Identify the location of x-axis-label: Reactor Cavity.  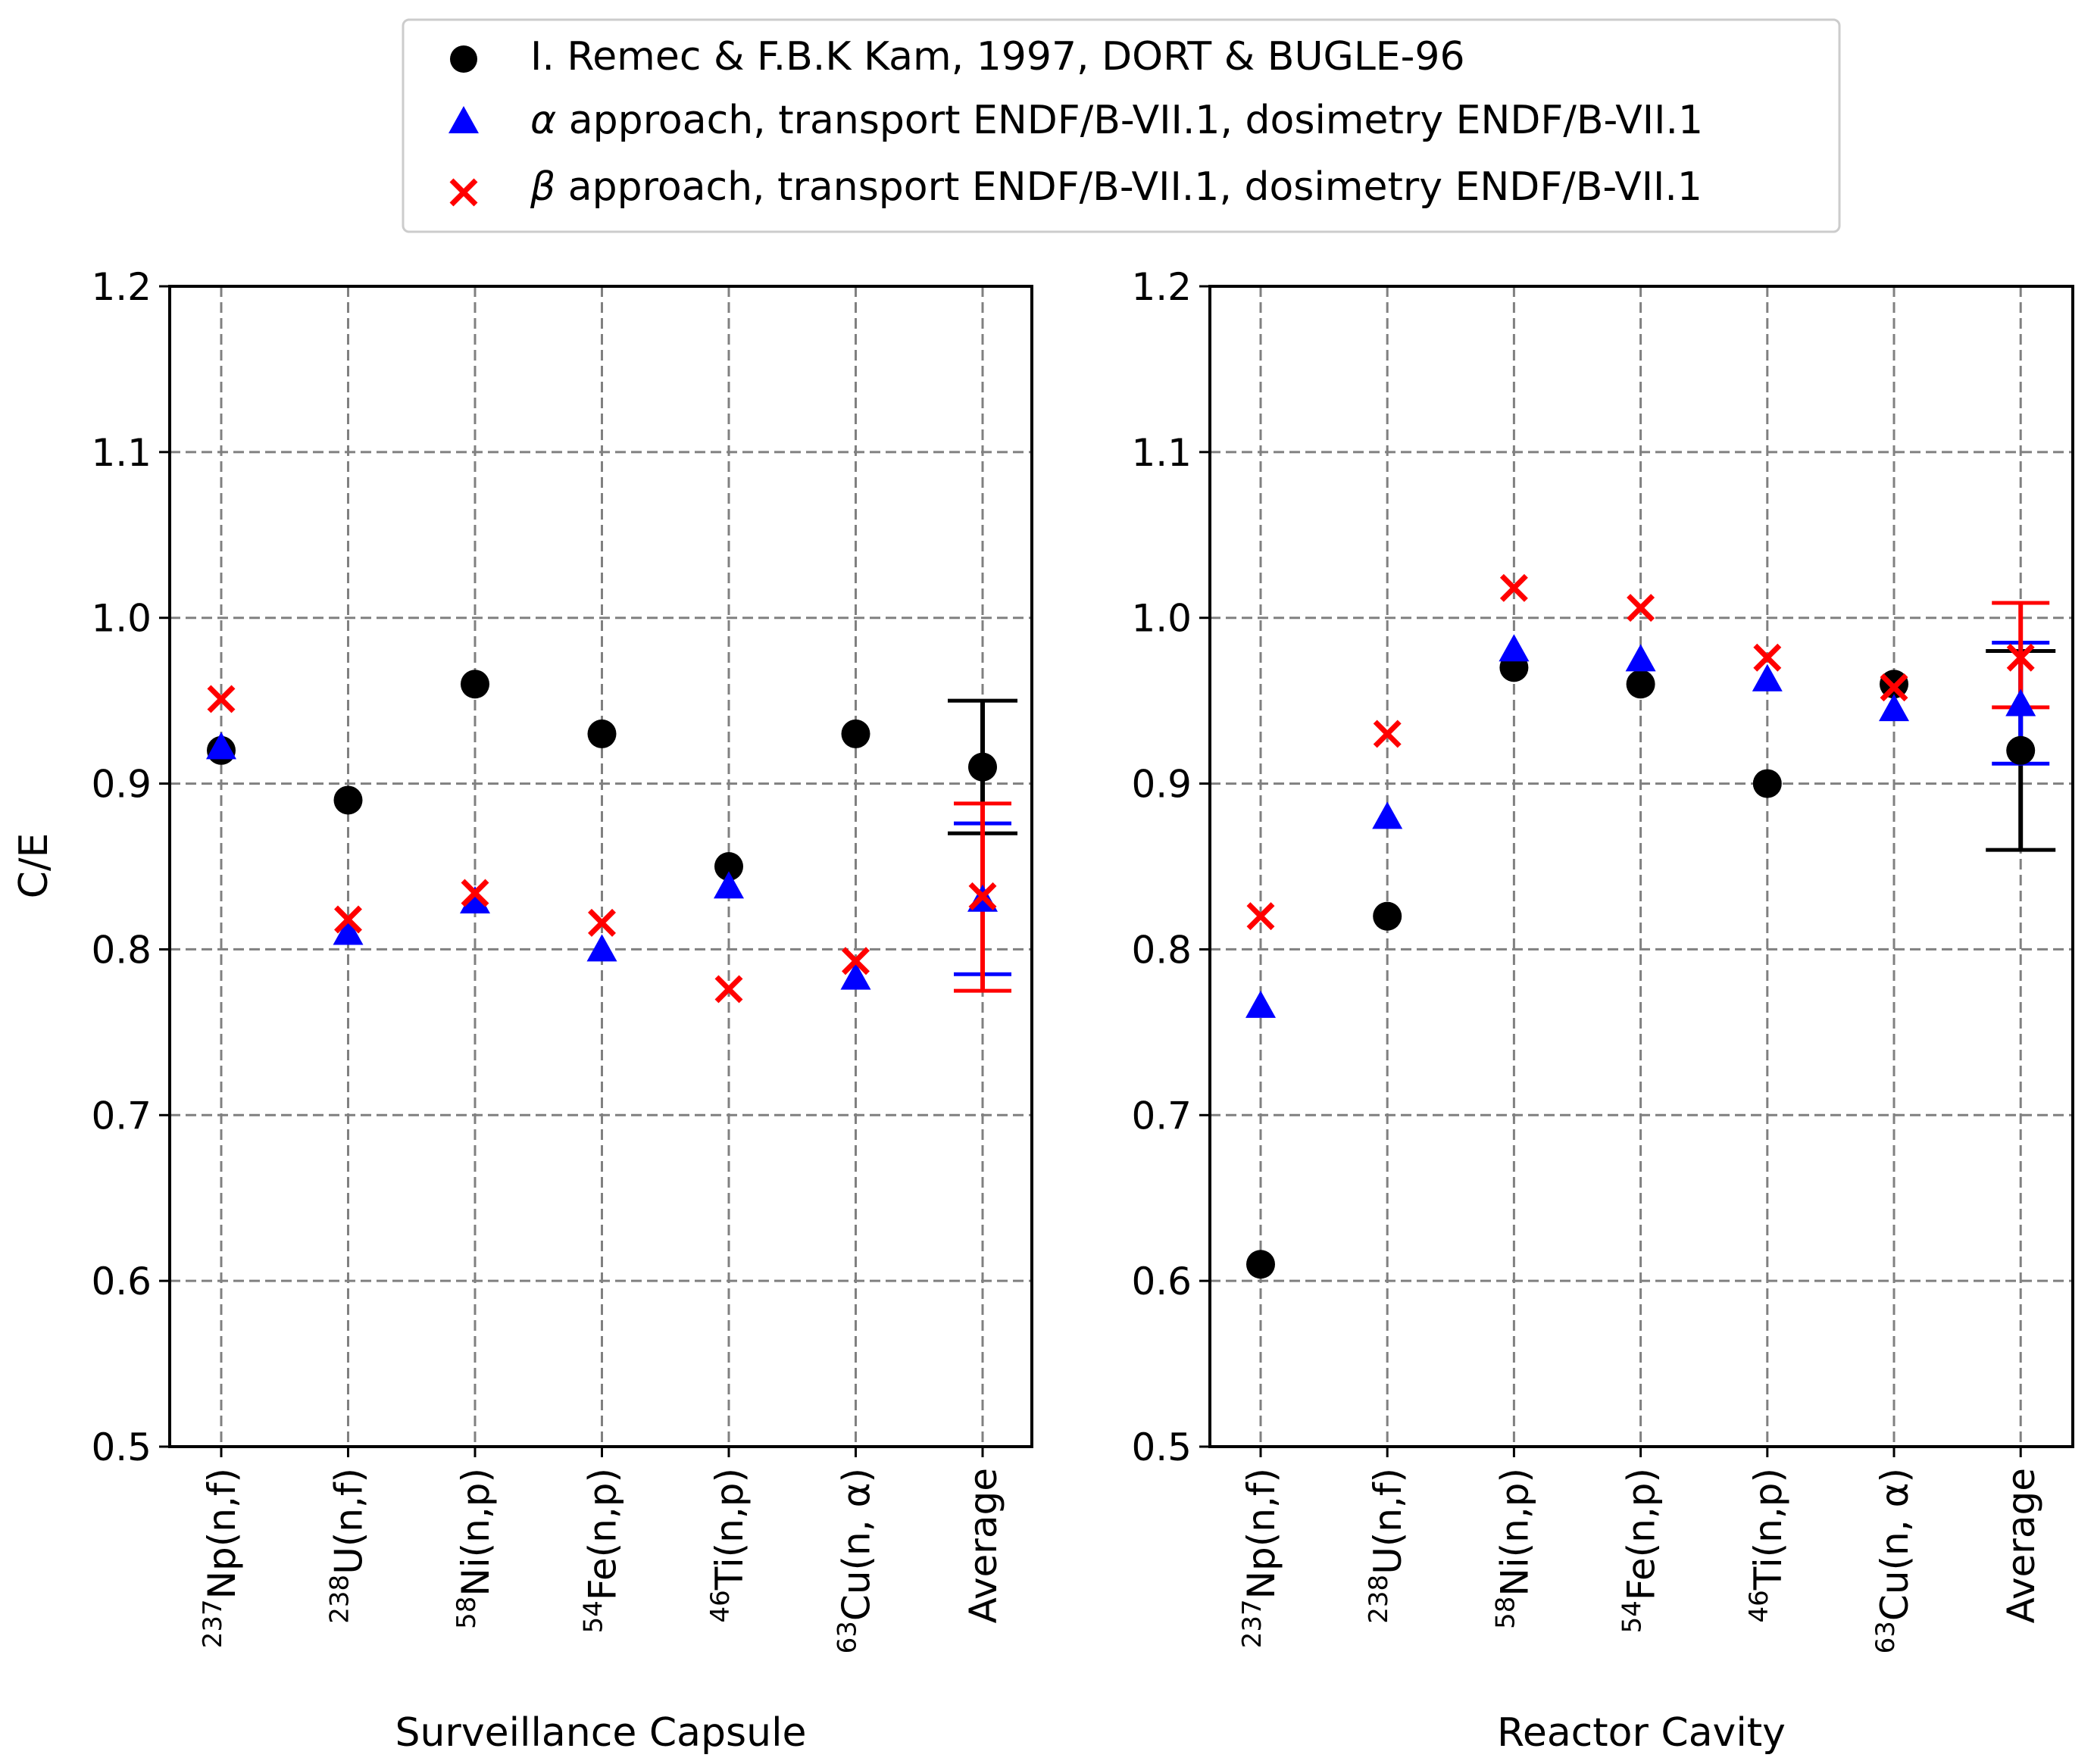
(1641, 1733).